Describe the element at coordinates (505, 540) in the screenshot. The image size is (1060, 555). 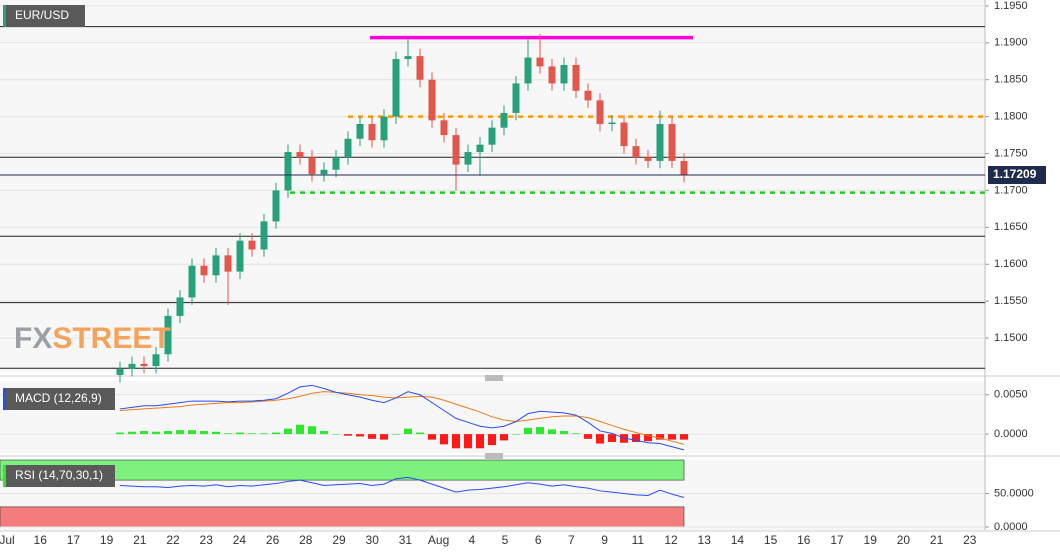
I see `x-tick-label: 5` at that location.